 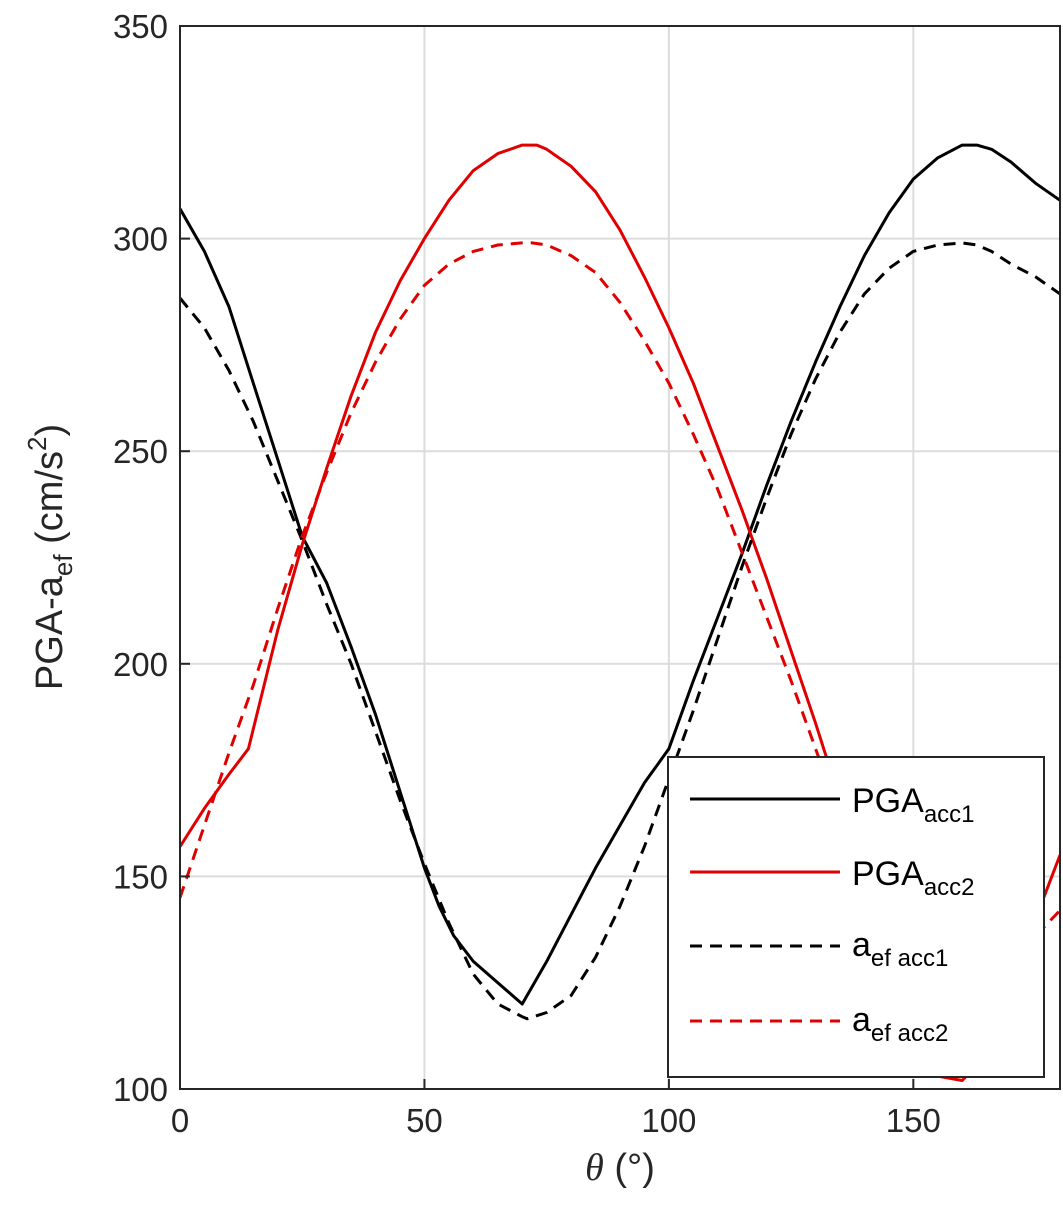 What do you see at coordinates (140, 26) in the screenshot?
I see `y-tick-label: 350` at bounding box center [140, 26].